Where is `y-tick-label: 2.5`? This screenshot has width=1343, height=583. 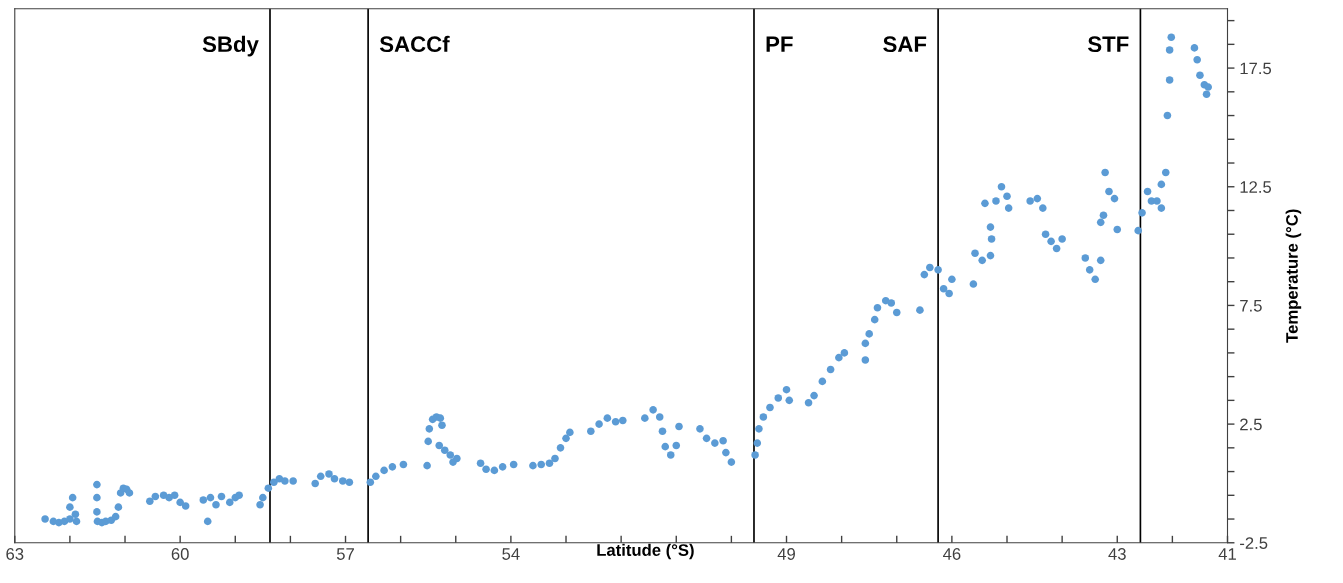
y-tick-label: 2.5 is located at coordinates (1251, 424).